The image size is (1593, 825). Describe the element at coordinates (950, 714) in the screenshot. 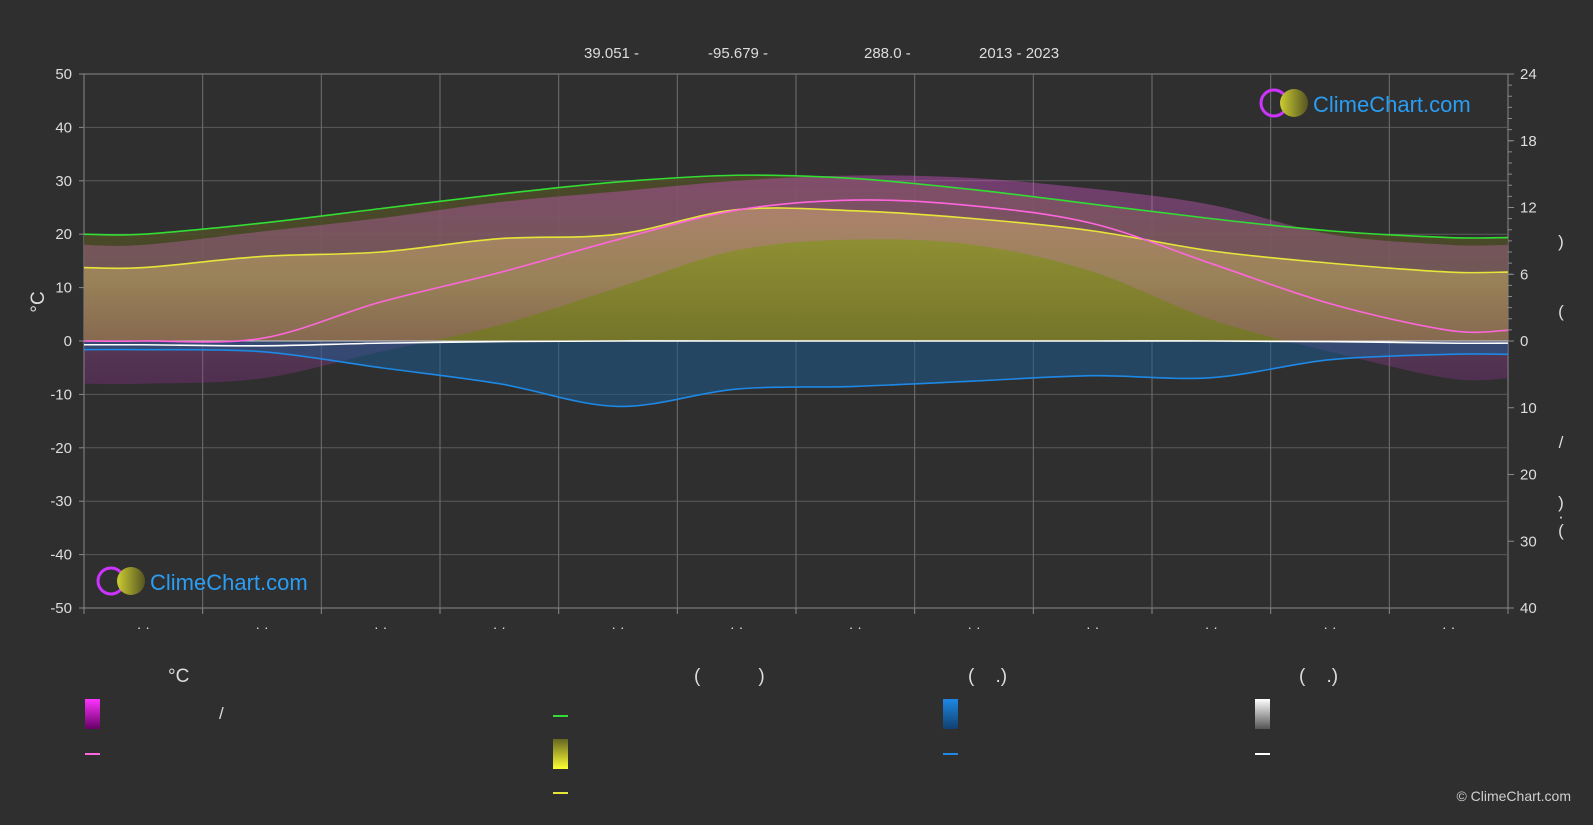

I see `legend-swatch-rain` at that location.